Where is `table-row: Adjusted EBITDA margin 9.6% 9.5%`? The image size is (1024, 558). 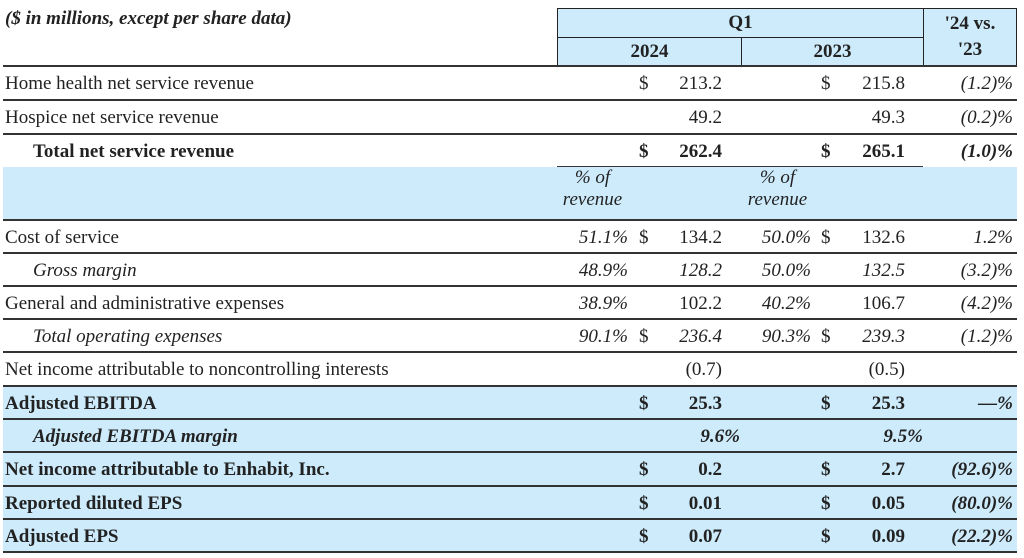 table-row: Adjusted EBITDA margin 9.6% 9.5% is located at coordinates (510, 434).